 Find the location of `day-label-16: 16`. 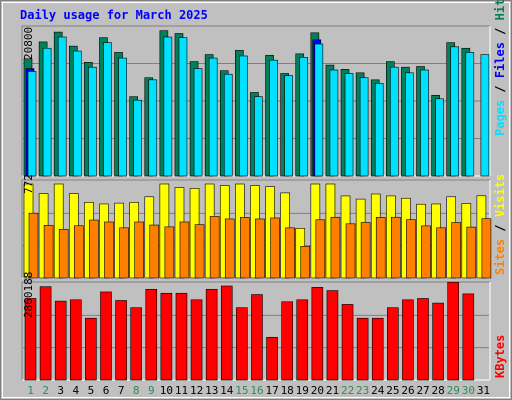

day-label-16: 16 is located at coordinates (256, 390).